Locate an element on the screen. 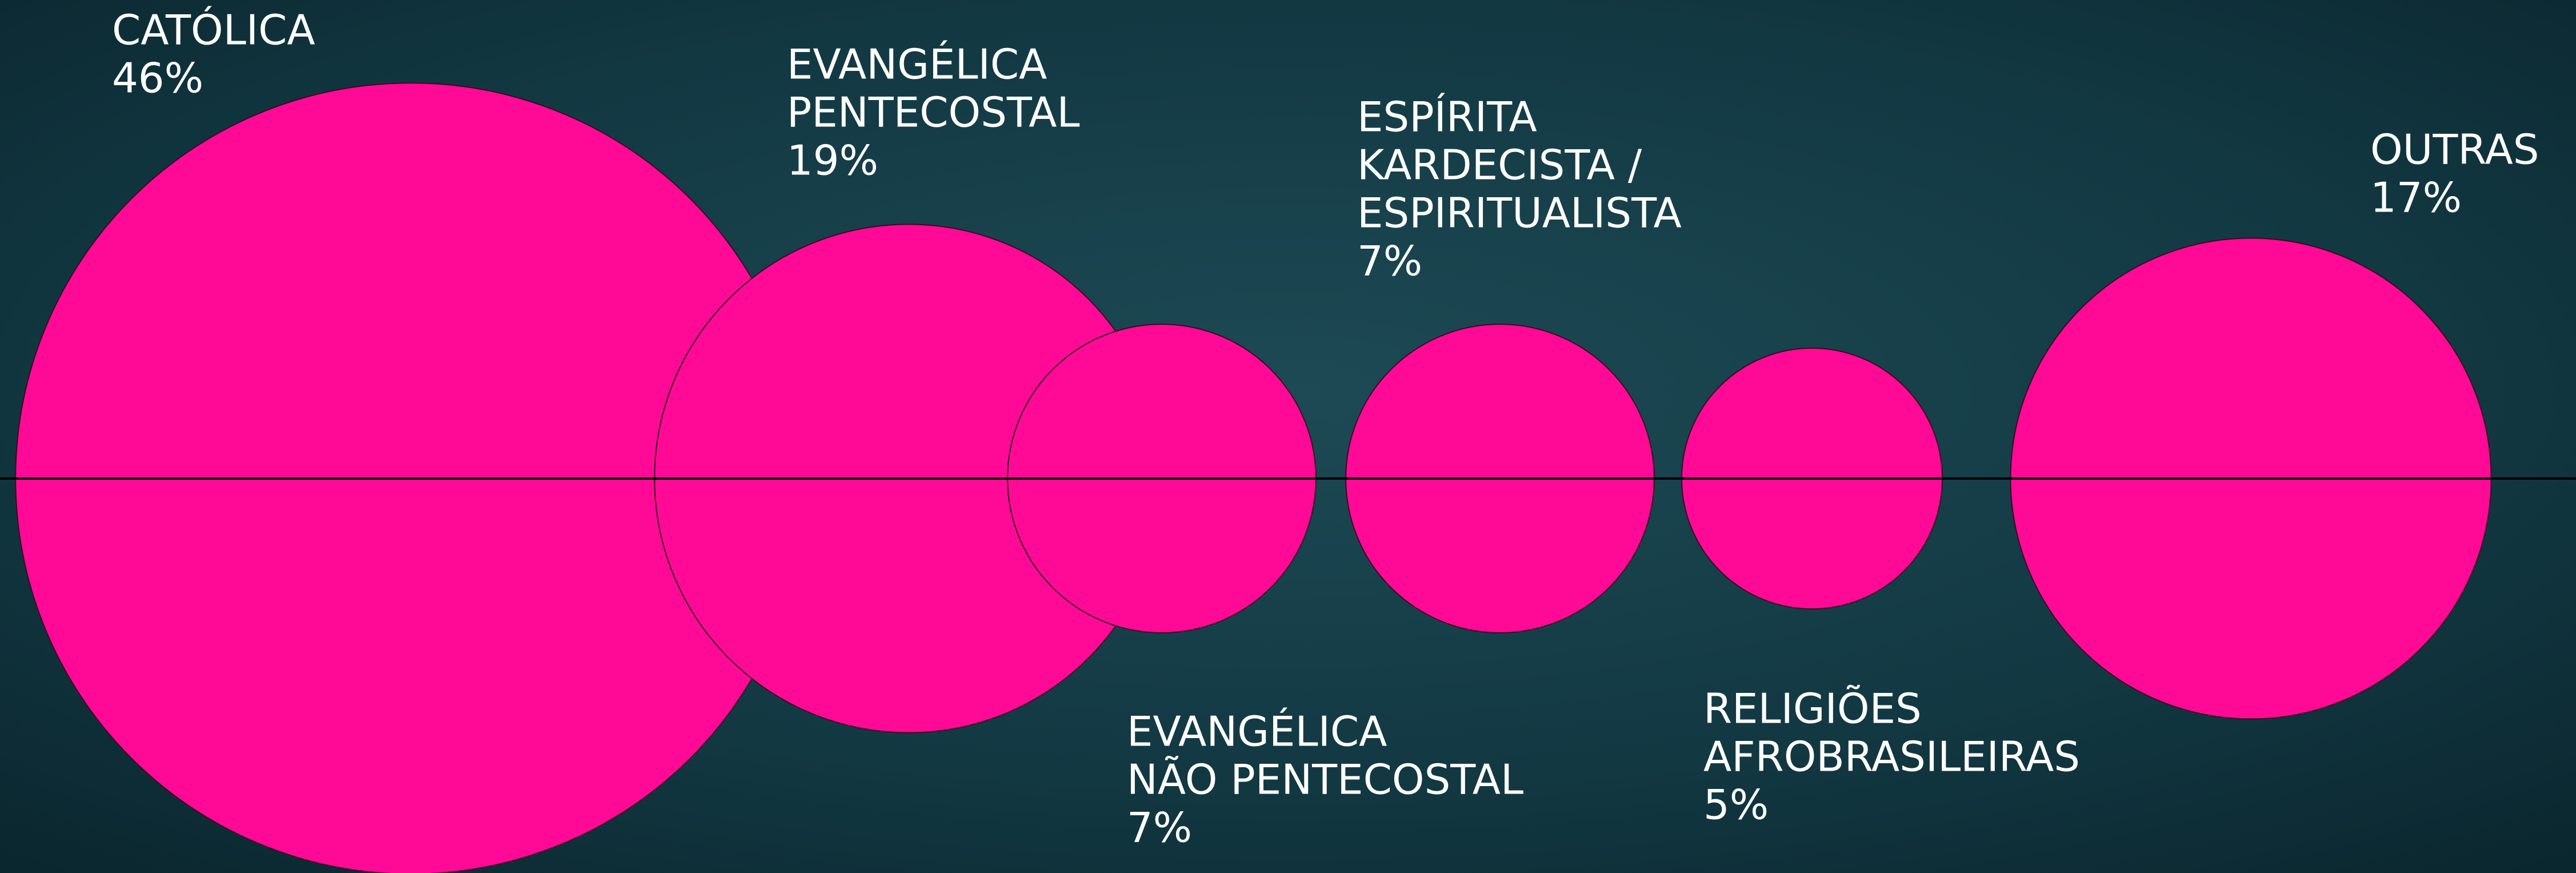 The image size is (2576, 873). category-label: OUTRAS is located at coordinates (2454, 150).